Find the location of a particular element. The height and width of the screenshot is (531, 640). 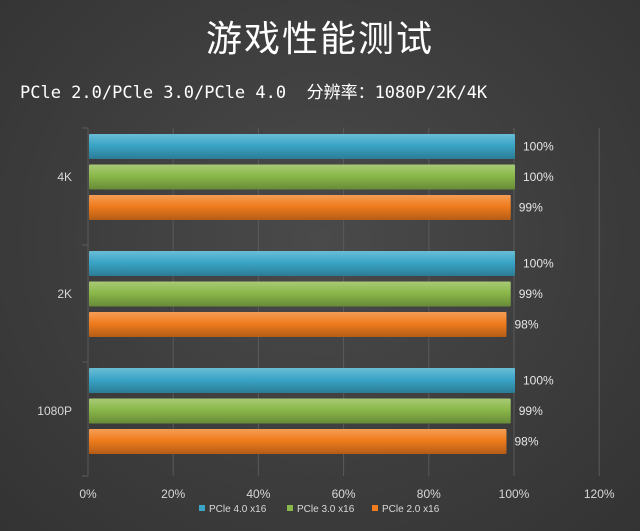

x-tick-label: 20% is located at coordinates (173, 494).